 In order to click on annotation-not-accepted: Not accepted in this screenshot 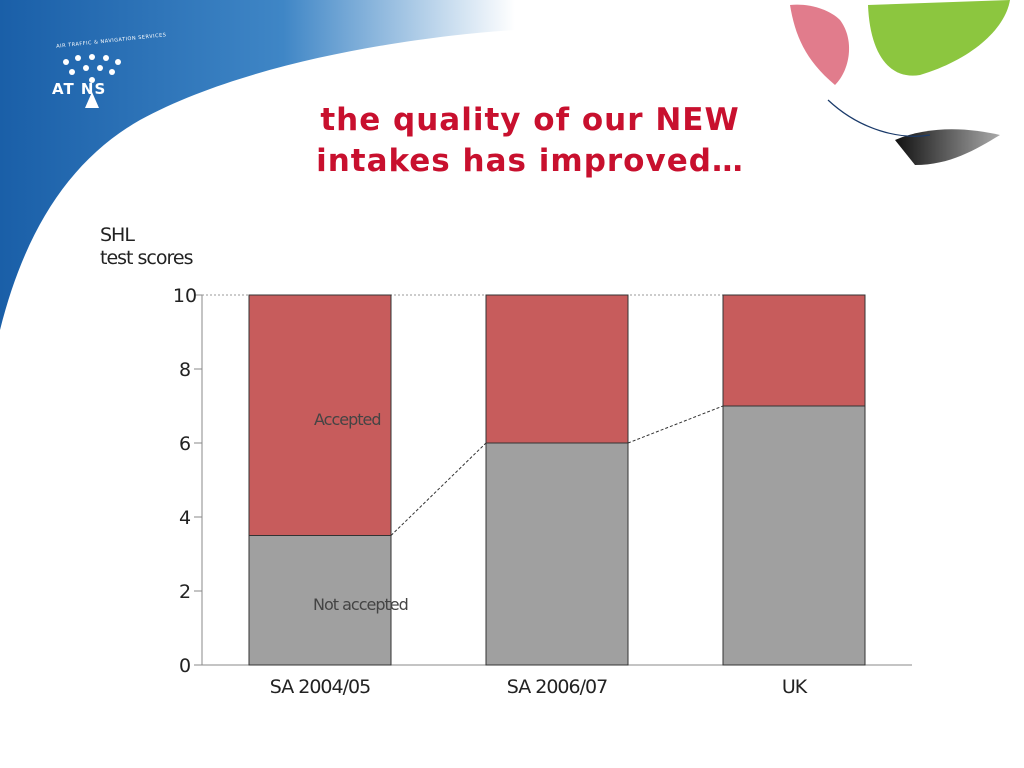, I will do `click(360, 604)`.